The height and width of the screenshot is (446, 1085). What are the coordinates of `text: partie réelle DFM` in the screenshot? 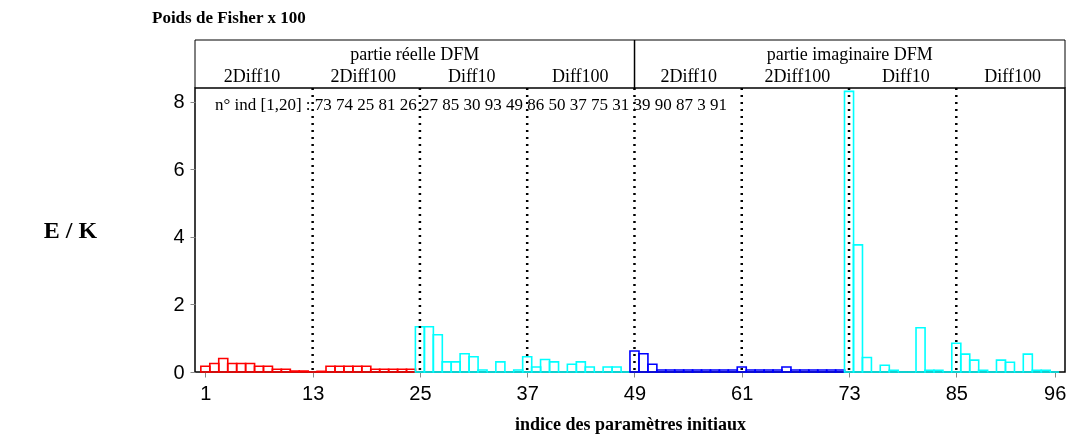 It's located at (415, 54).